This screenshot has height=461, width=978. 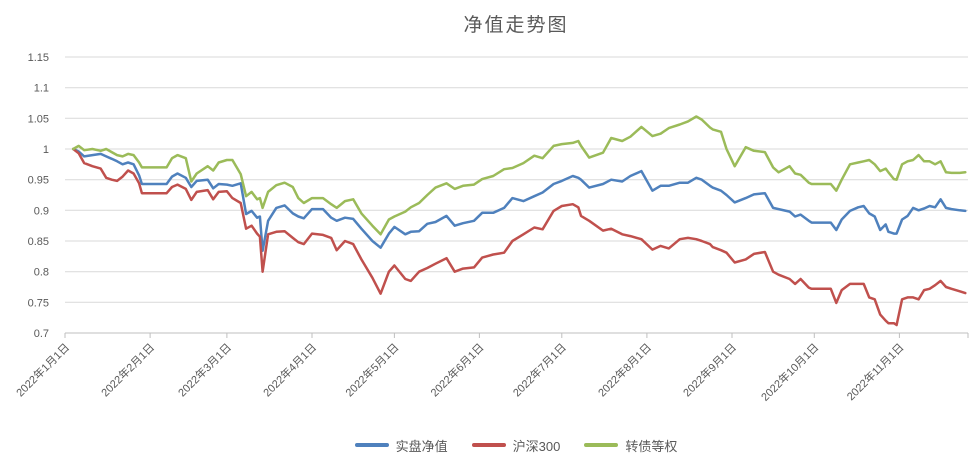 I want to click on legend-label: 沪深300, so click(x=536, y=446).